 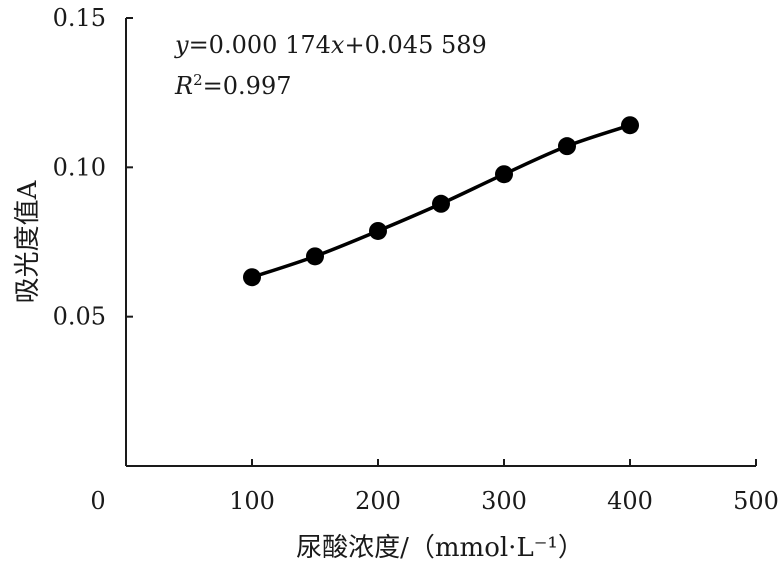 I want to click on x-tick-label: 400, so click(x=630, y=501).